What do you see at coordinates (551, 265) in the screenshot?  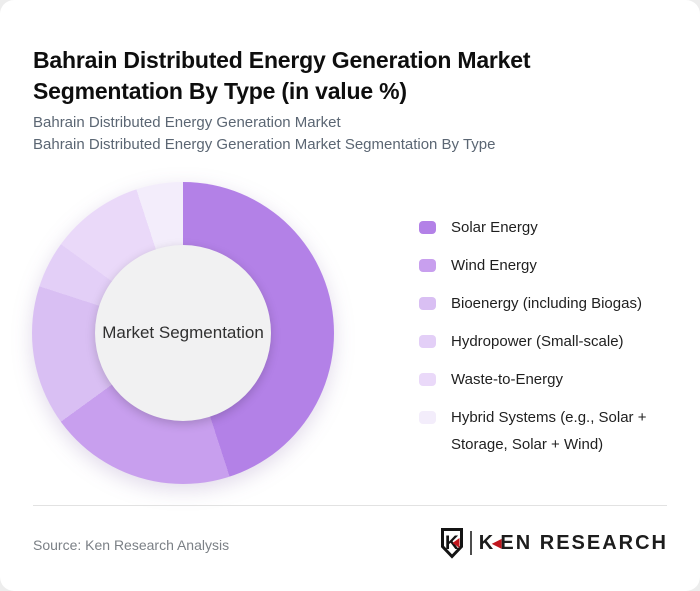 I see `legend-item-wind: Wind Energy` at bounding box center [551, 265].